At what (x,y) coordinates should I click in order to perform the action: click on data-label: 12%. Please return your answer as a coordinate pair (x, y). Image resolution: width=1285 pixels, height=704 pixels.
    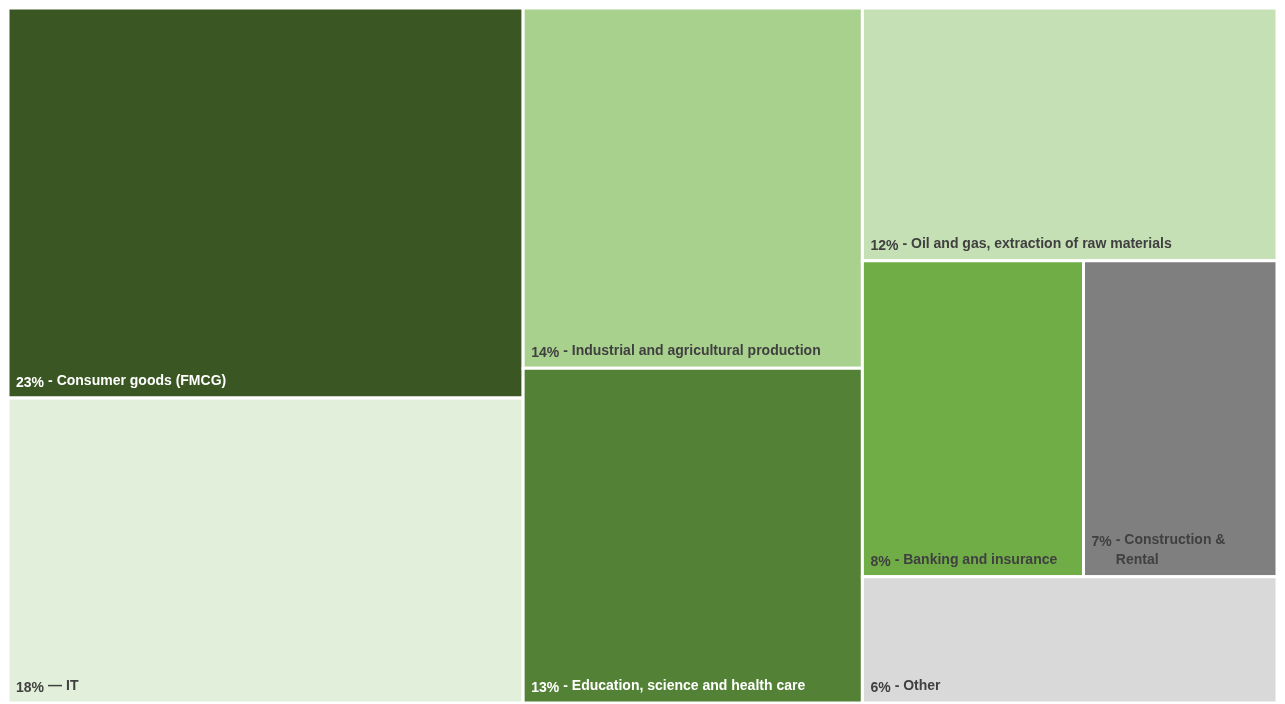
    Looking at the image, I should click on (884, 244).